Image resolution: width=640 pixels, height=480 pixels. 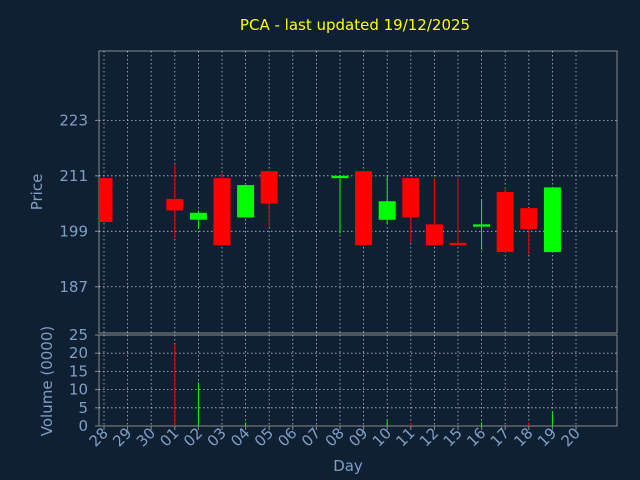 I want to click on chart-title: PCA - last updated 19/12/2025, so click(x=355, y=25).